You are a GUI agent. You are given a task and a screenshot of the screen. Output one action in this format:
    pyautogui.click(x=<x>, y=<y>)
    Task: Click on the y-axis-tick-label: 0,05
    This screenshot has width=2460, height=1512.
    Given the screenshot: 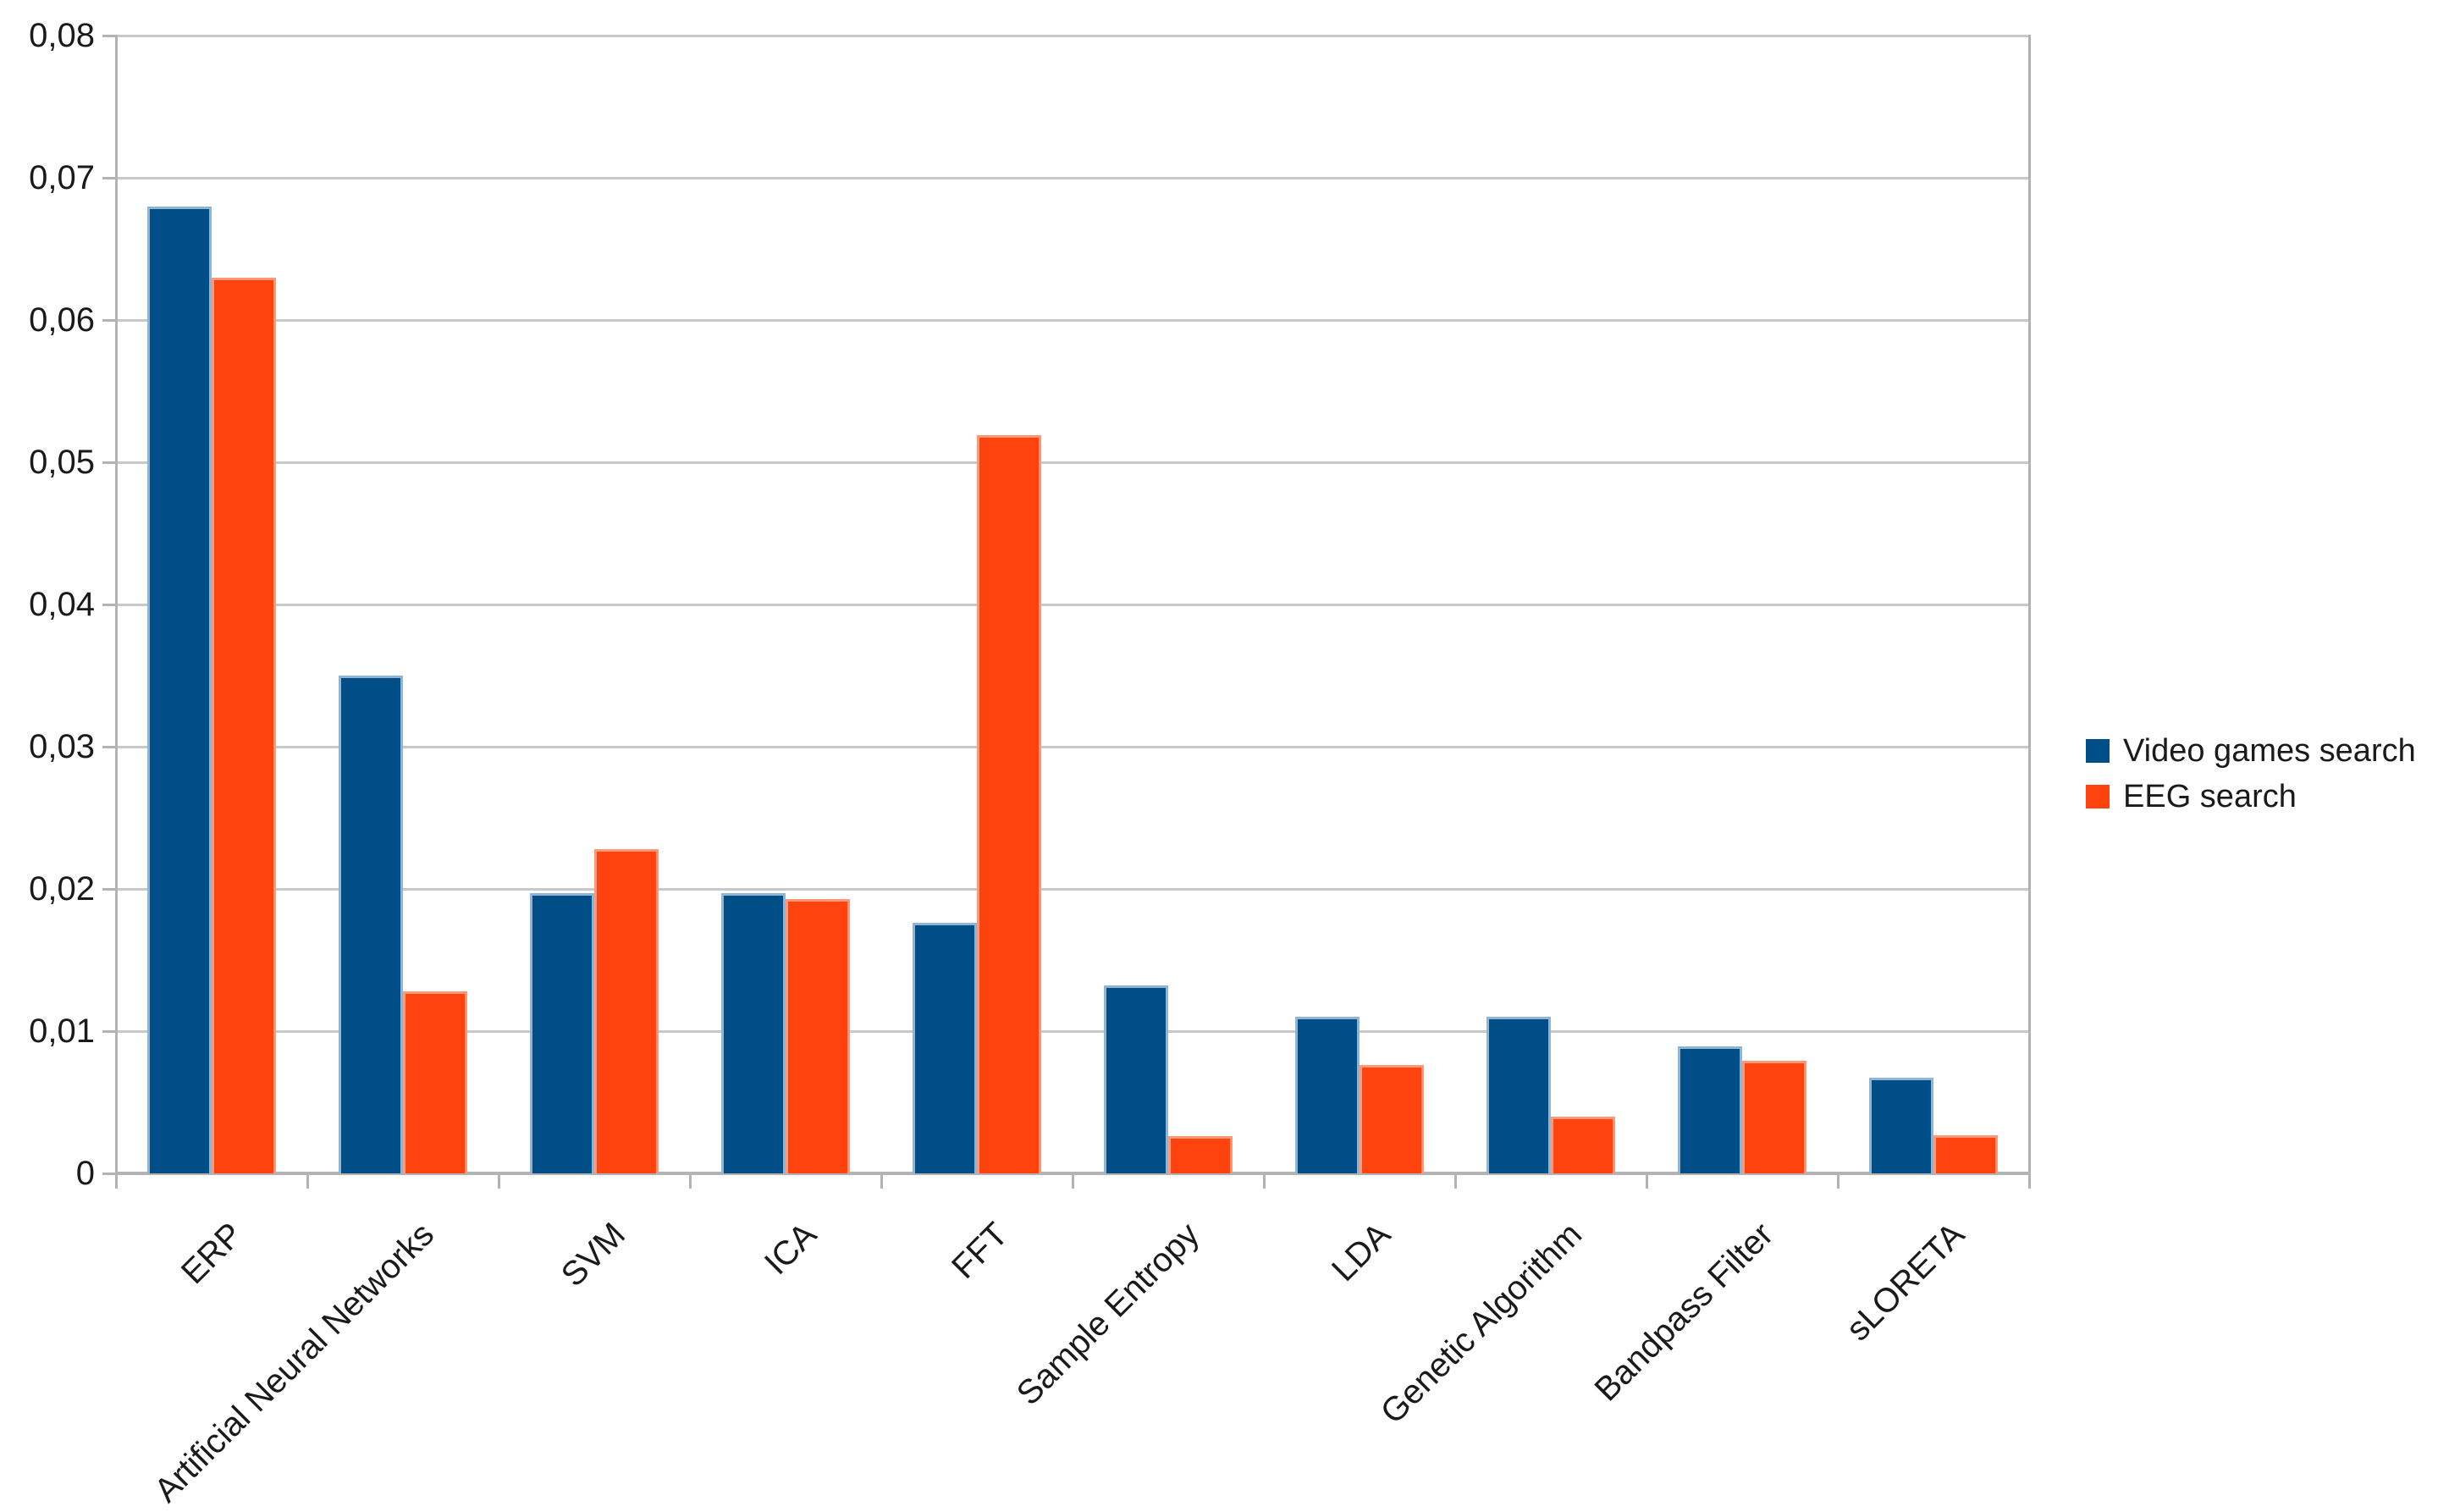 What is the action you would take?
    pyautogui.click(x=62, y=462)
    